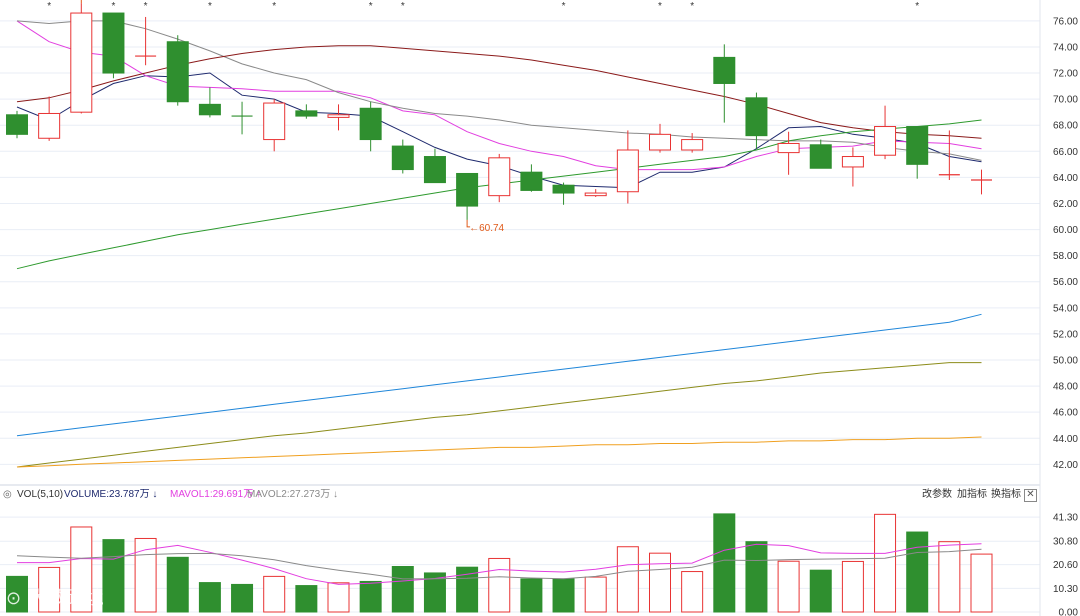 Image resolution: width=1080 pixels, height=616 pixels. I want to click on price-tick-label: 46.00, so click(1065, 413).